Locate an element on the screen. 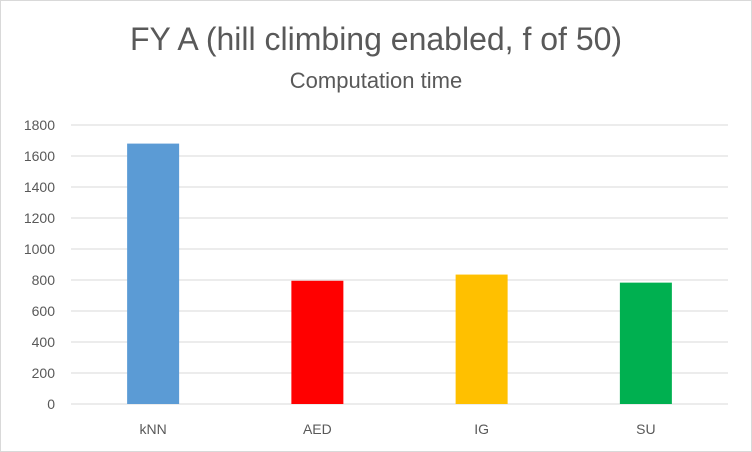  y-tick-label: 200 is located at coordinates (44, 373).